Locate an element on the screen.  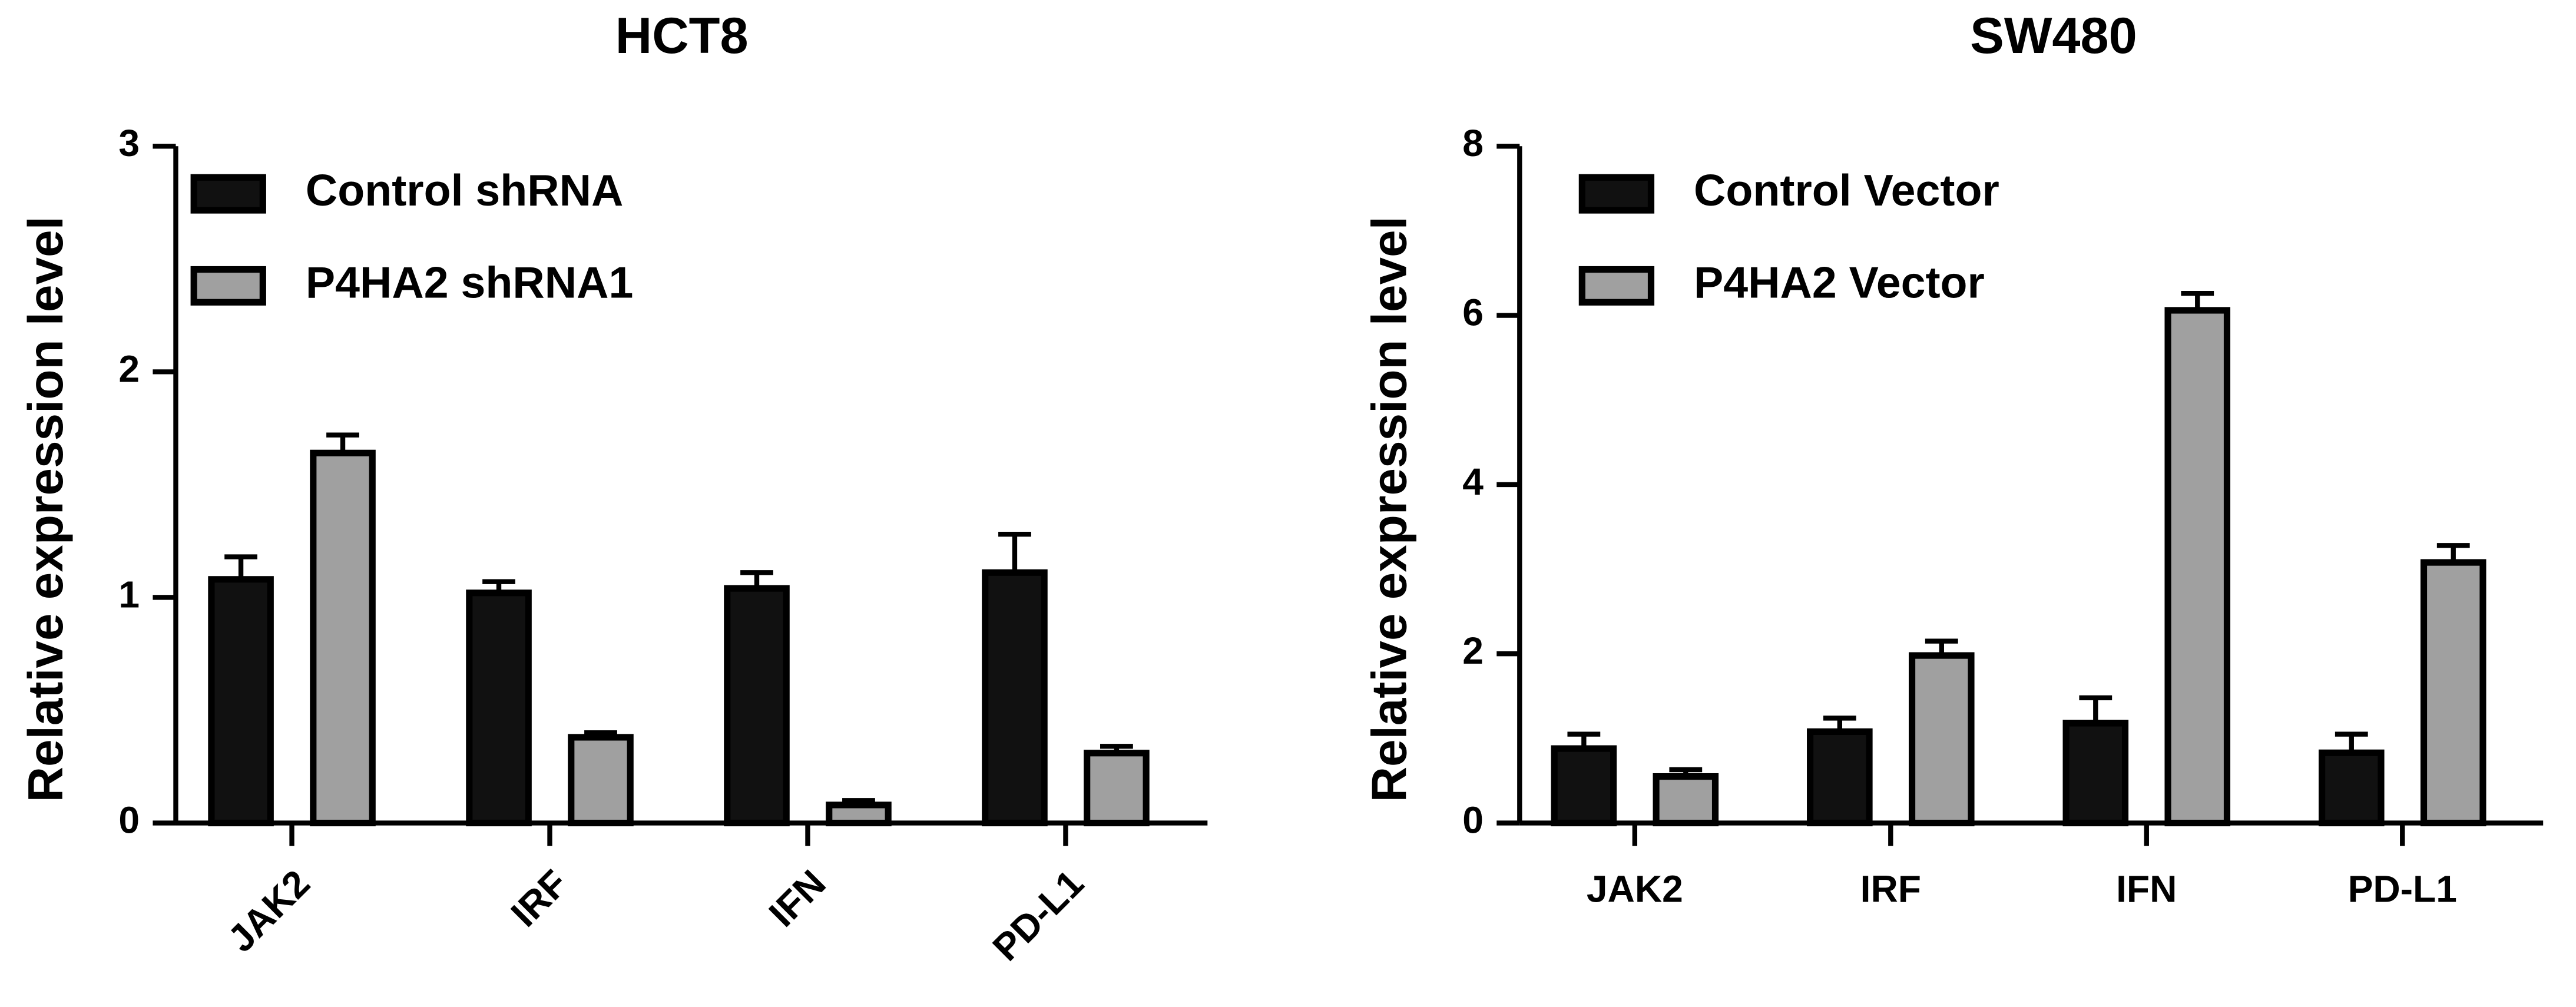
chart-title: SW480 is located at coordinates (2053, 36).